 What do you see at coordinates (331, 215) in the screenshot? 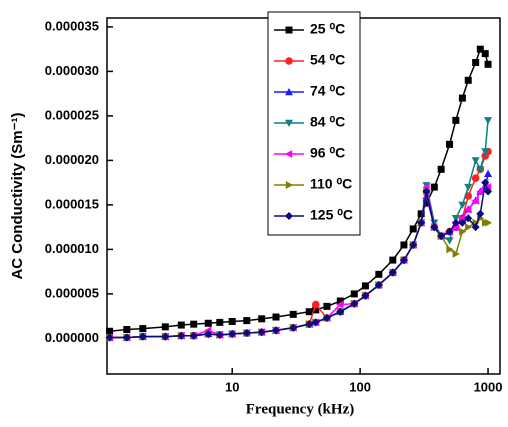
I see `legend-label: 125 ⁰C` at bounding box center [331, 215].